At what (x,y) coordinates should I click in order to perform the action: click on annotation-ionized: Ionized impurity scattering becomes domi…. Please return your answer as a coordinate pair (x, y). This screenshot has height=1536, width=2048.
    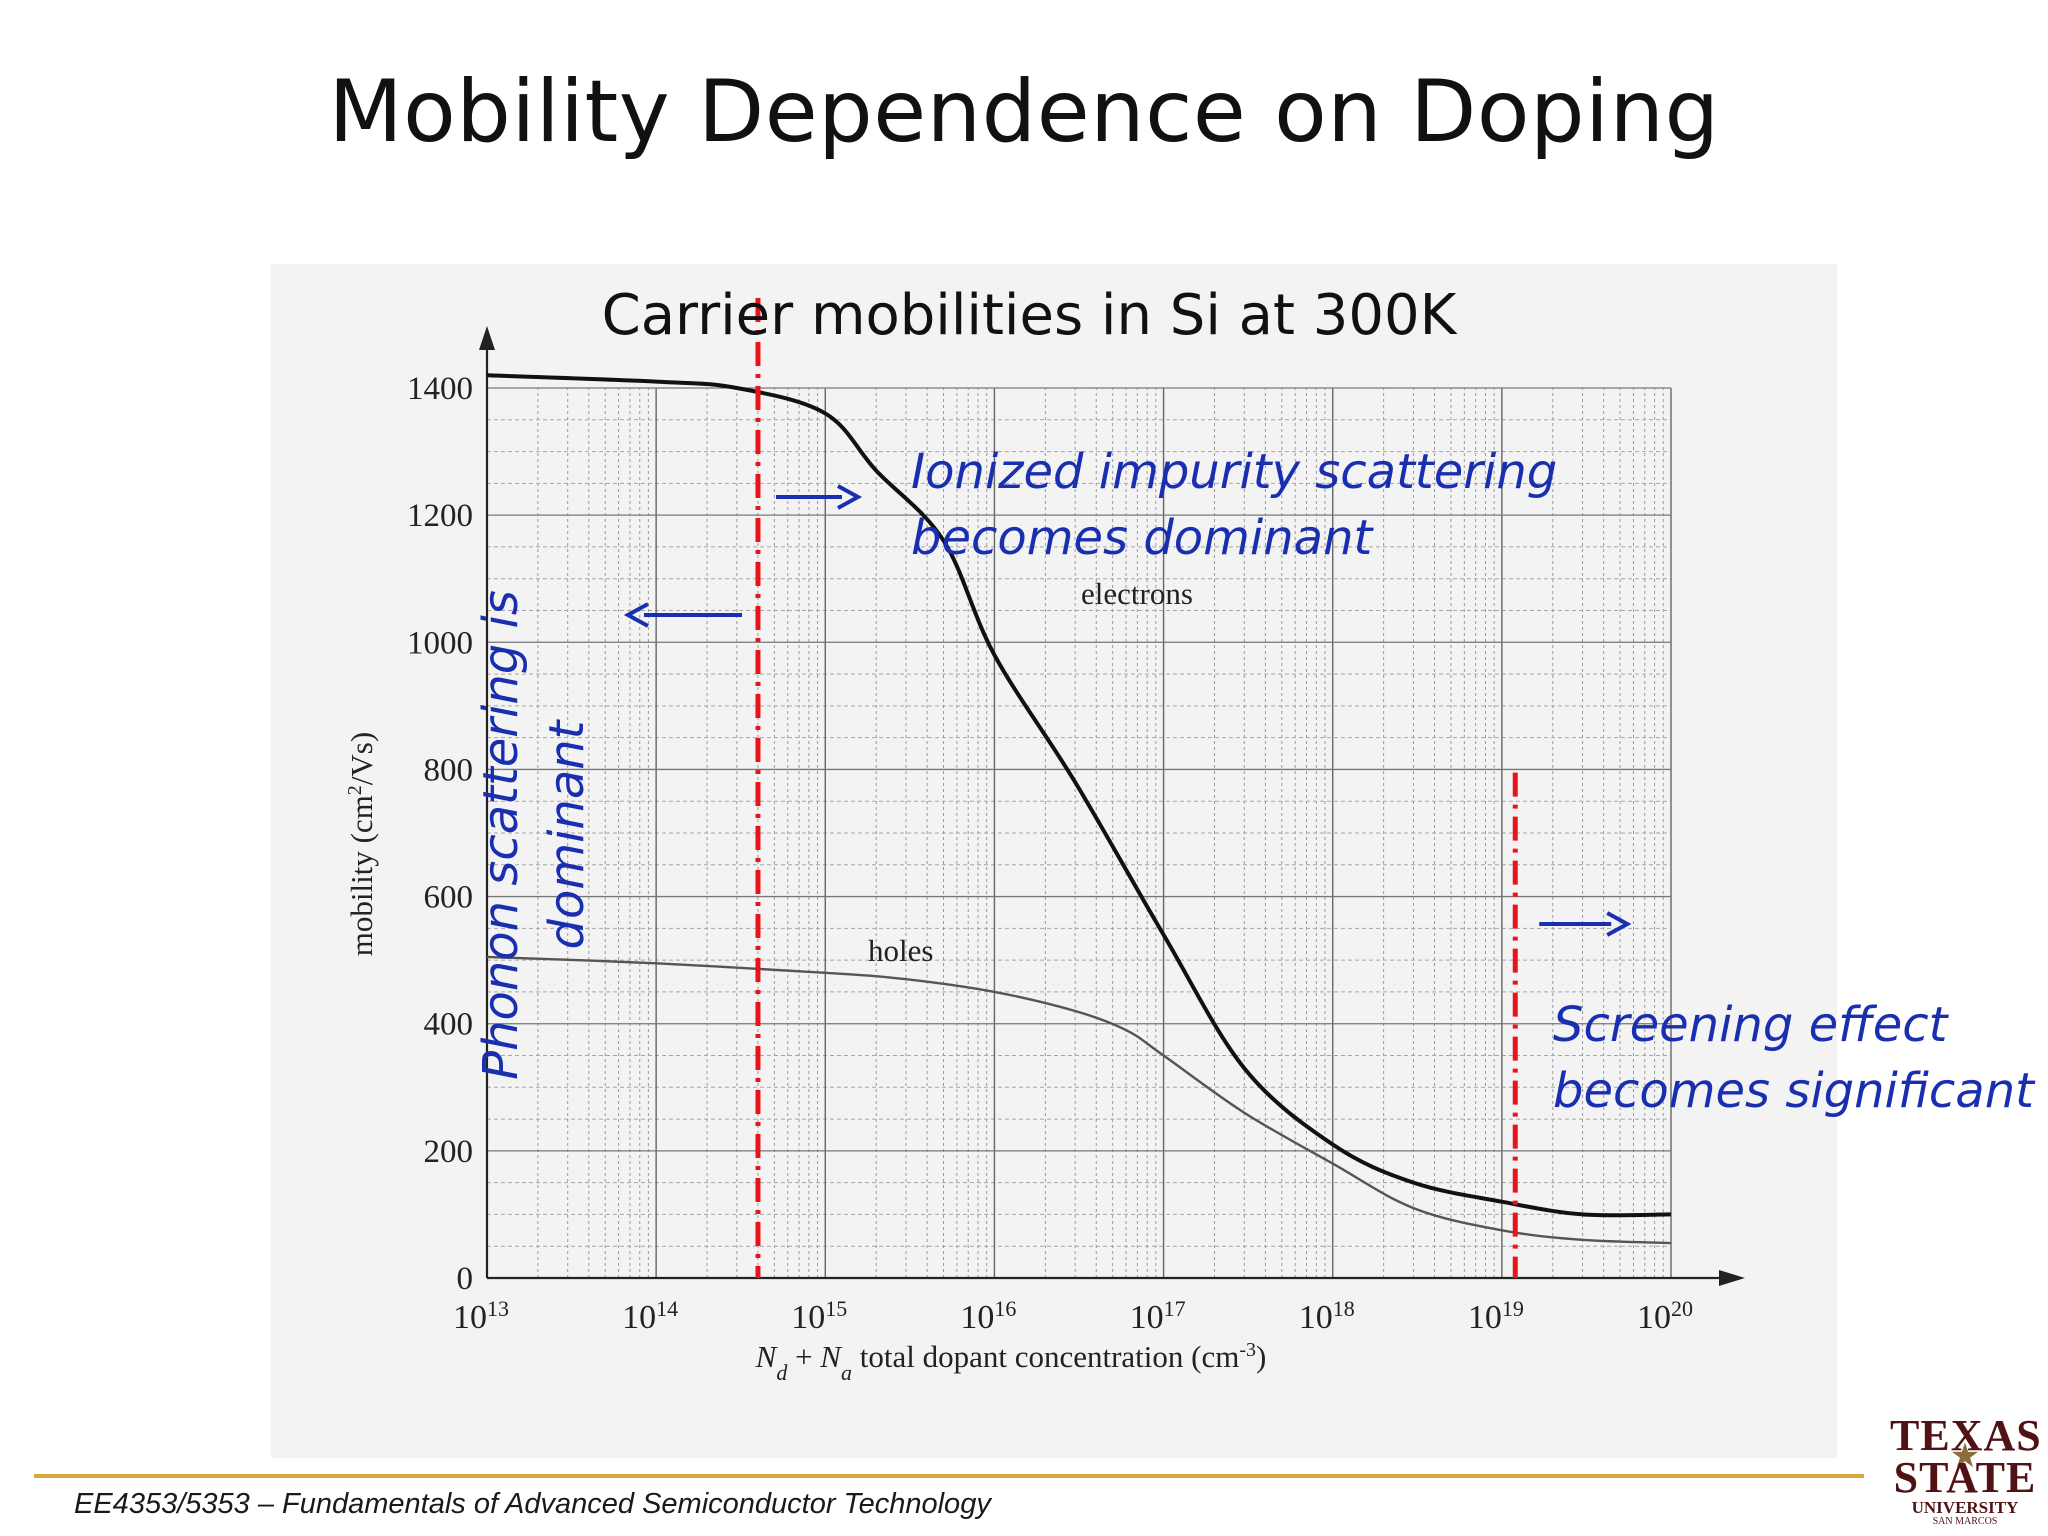
    Looking at the image, I should click on (1234, 505).